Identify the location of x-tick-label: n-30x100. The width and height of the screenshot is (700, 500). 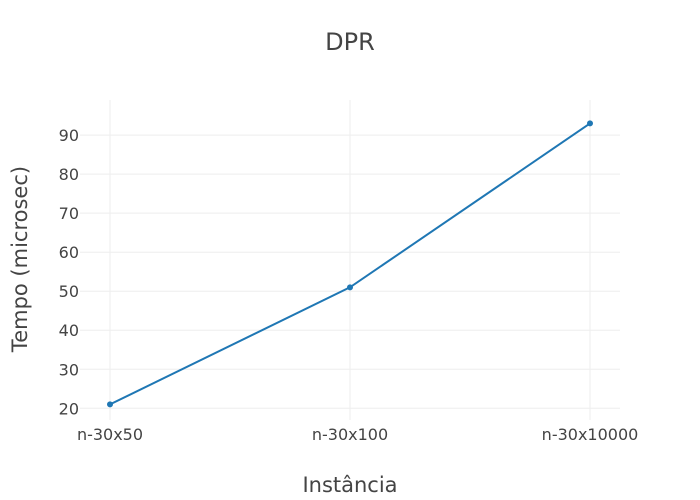
(350, 434).